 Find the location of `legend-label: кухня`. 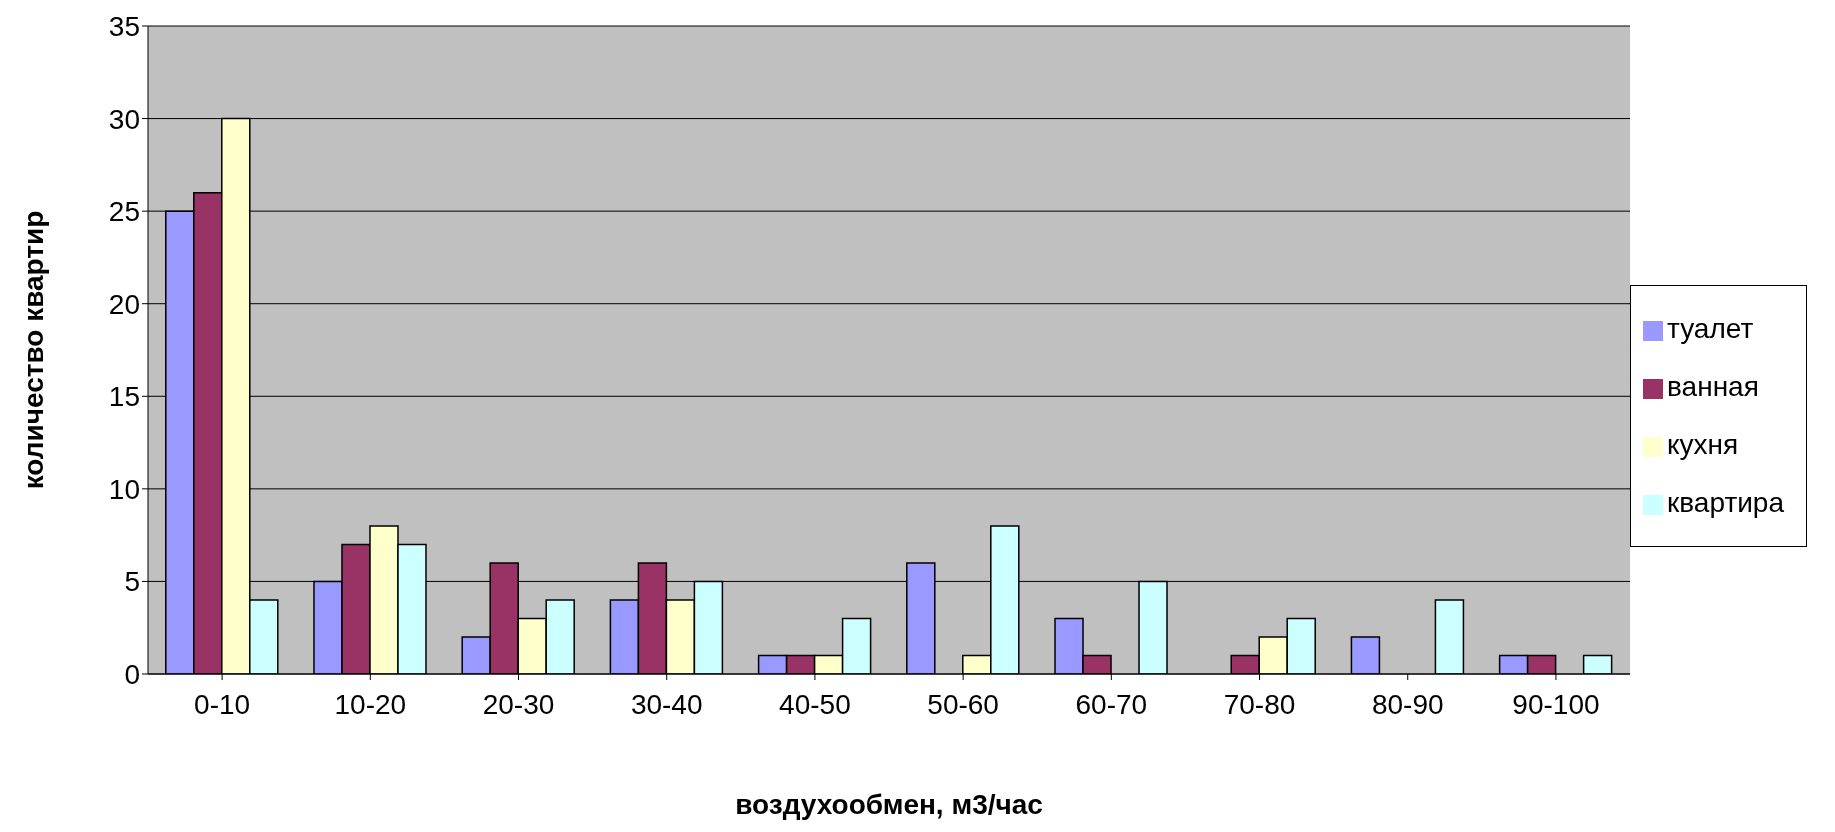

legend-label: кухня is located at coordinates (1703, 444).